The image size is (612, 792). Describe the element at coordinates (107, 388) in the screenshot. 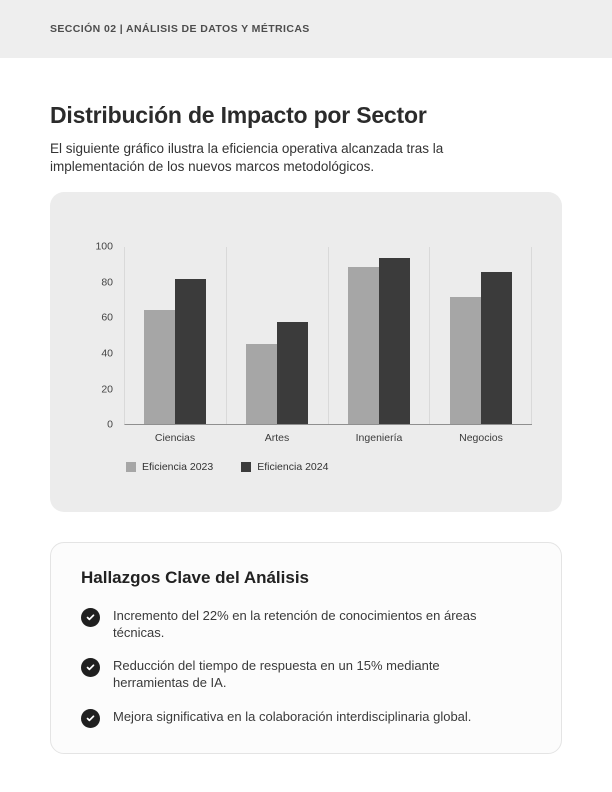

I see `y-tick-label: 20` at that location.